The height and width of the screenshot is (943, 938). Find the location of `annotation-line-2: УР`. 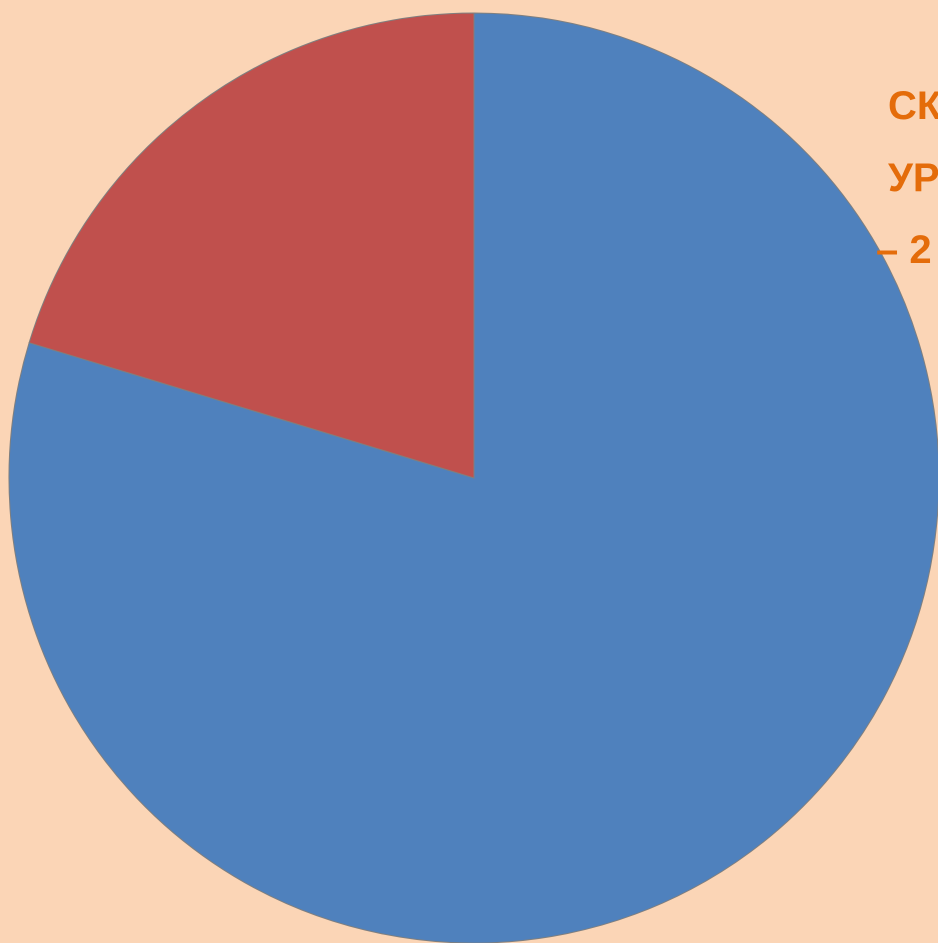

annotation-line-2: УР is located at coordinates (913, 178).